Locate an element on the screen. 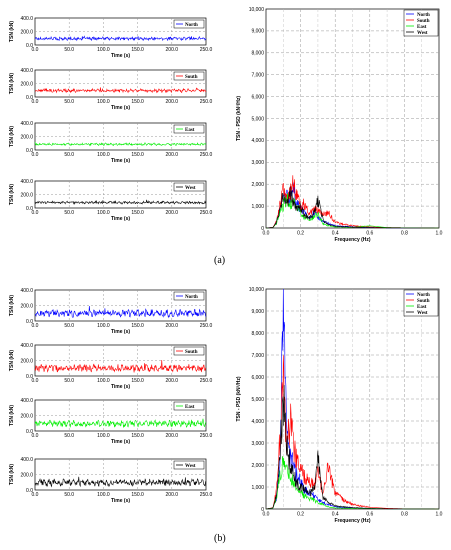  y-tick-label: 3,000 is located at coordinates (257, 163).